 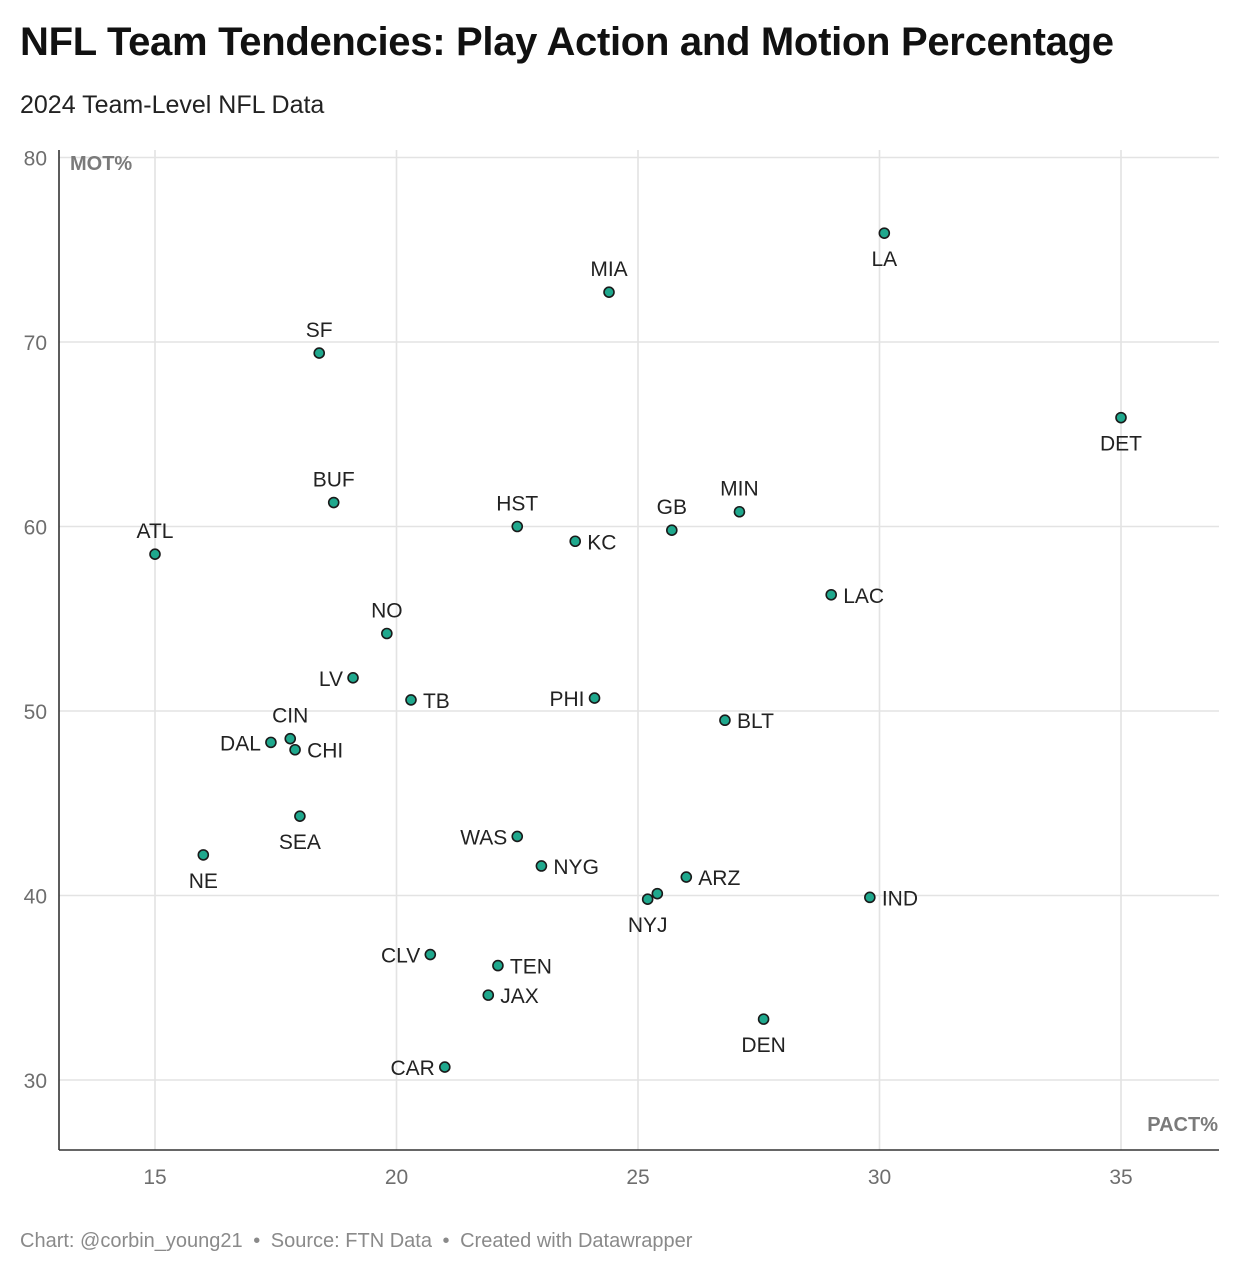 What do you see at coordinates (35, 159) in the screenshot?
I see `y-tick-label: 80` at bounding box center [35, 159].